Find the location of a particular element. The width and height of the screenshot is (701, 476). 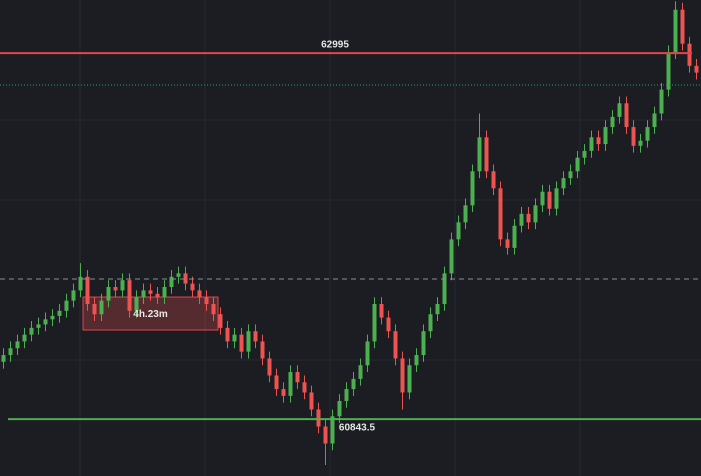

time-range-box is located at coordinates (150, 313).